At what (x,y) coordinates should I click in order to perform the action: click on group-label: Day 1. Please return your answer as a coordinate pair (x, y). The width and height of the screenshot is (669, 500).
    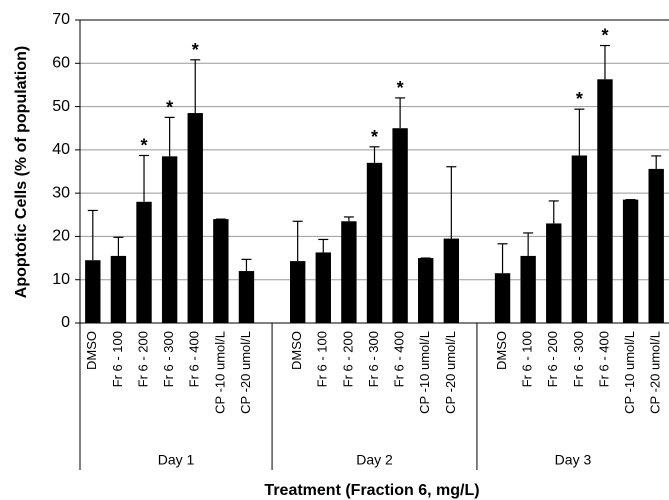
    Looking at the image, I should click on (176, 460).